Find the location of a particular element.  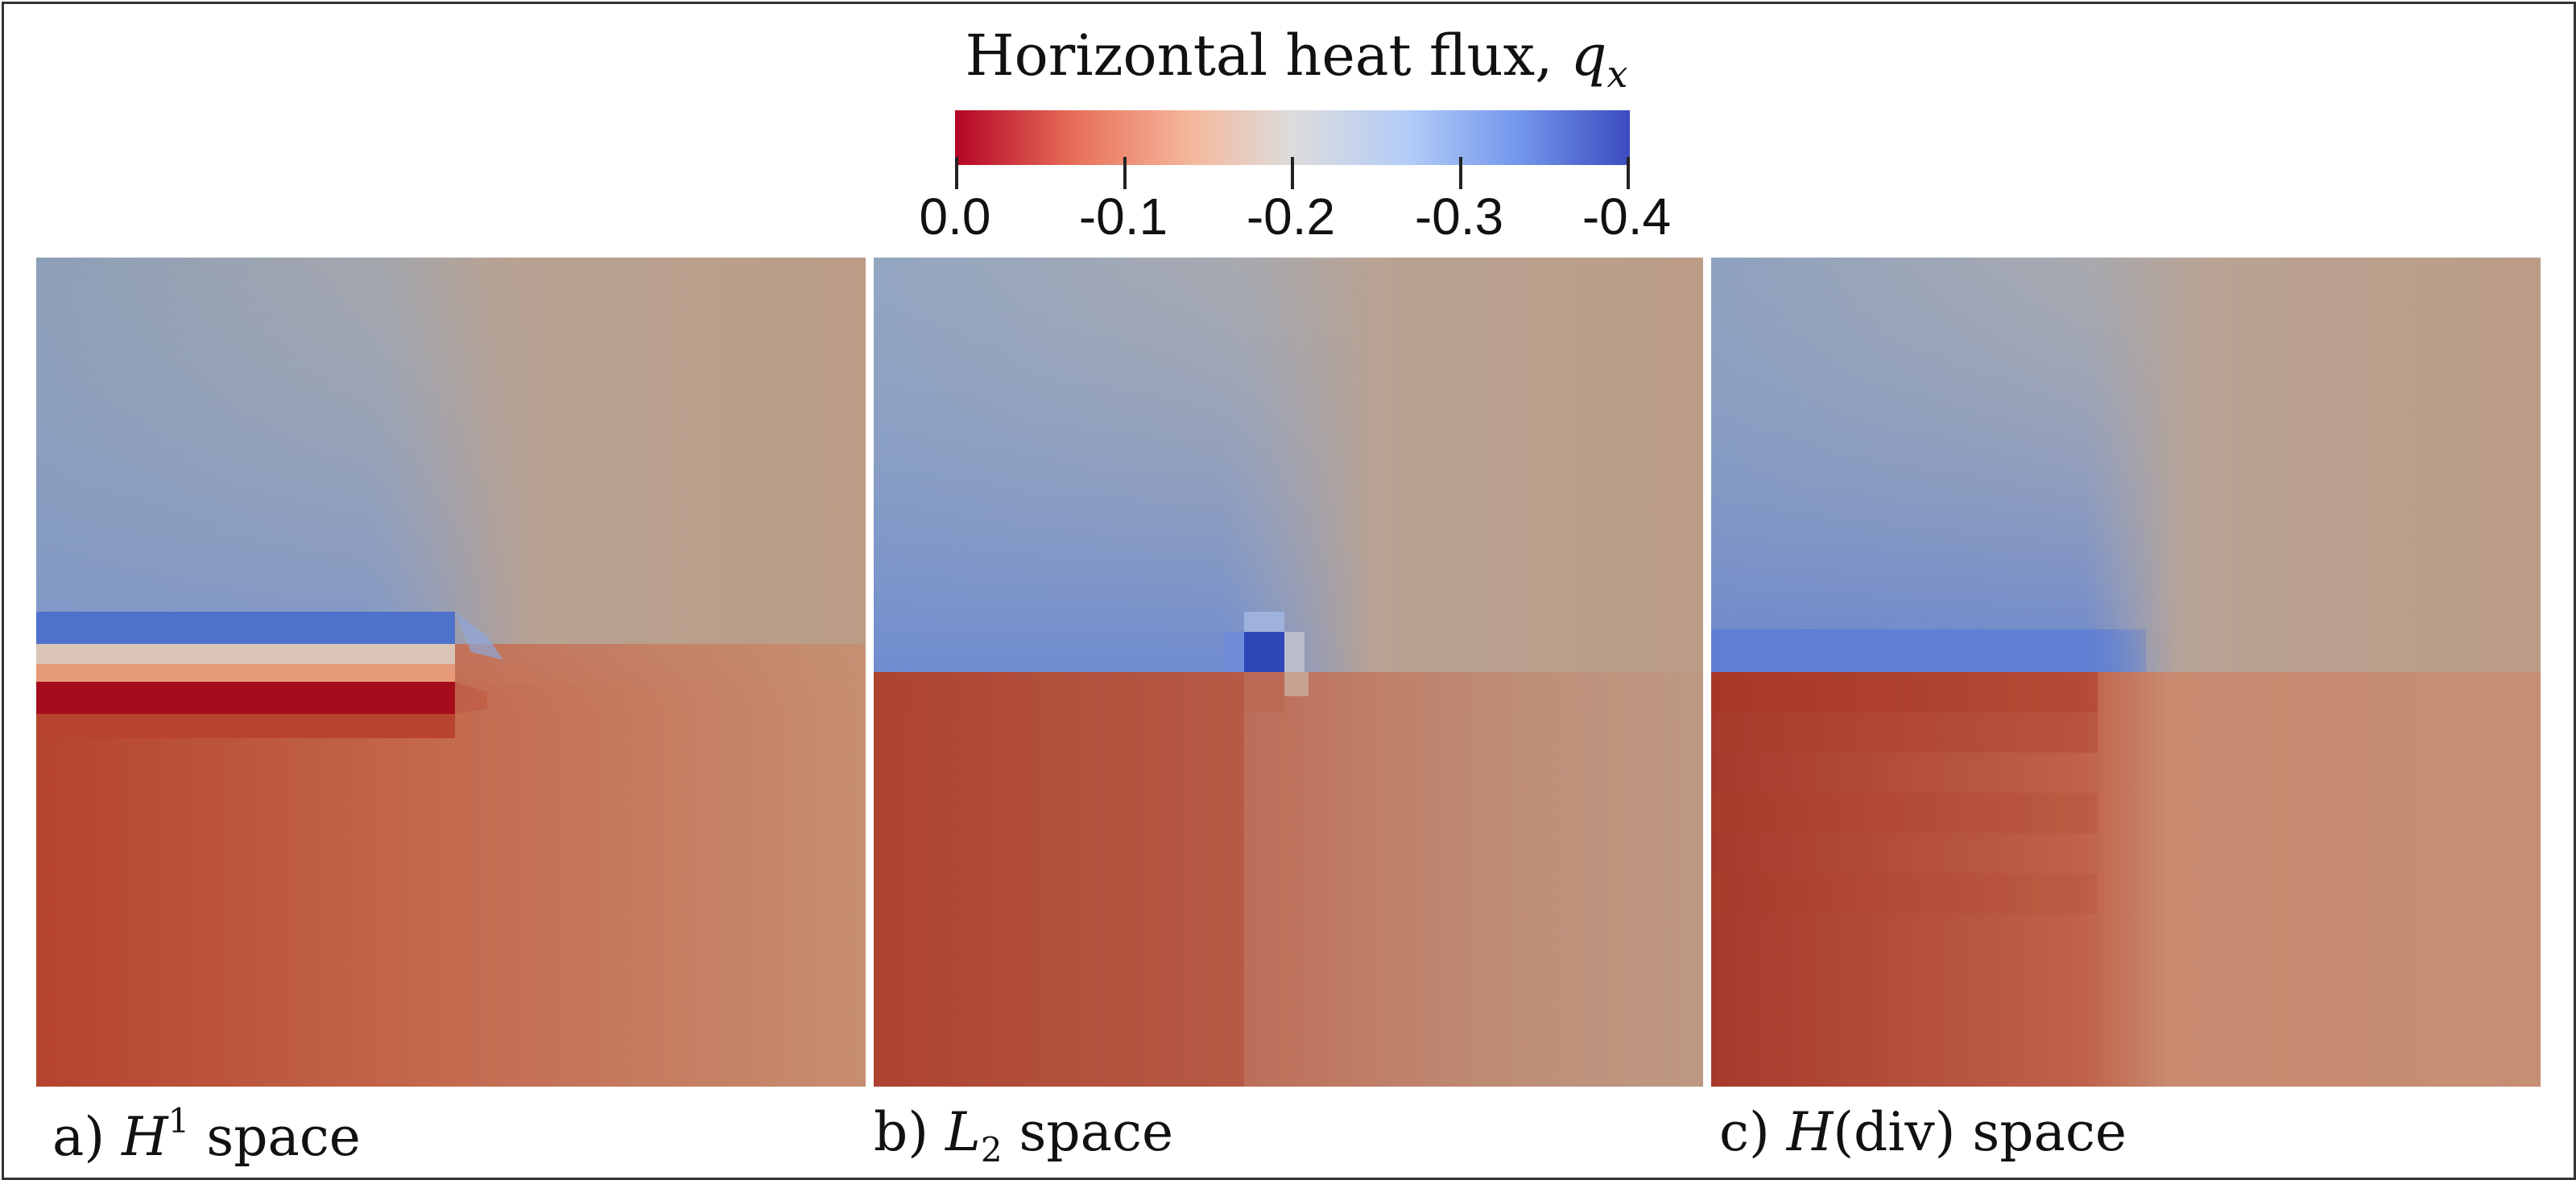

colorbar-tick-label: -0.1 is located at coordinates (1123, 216).